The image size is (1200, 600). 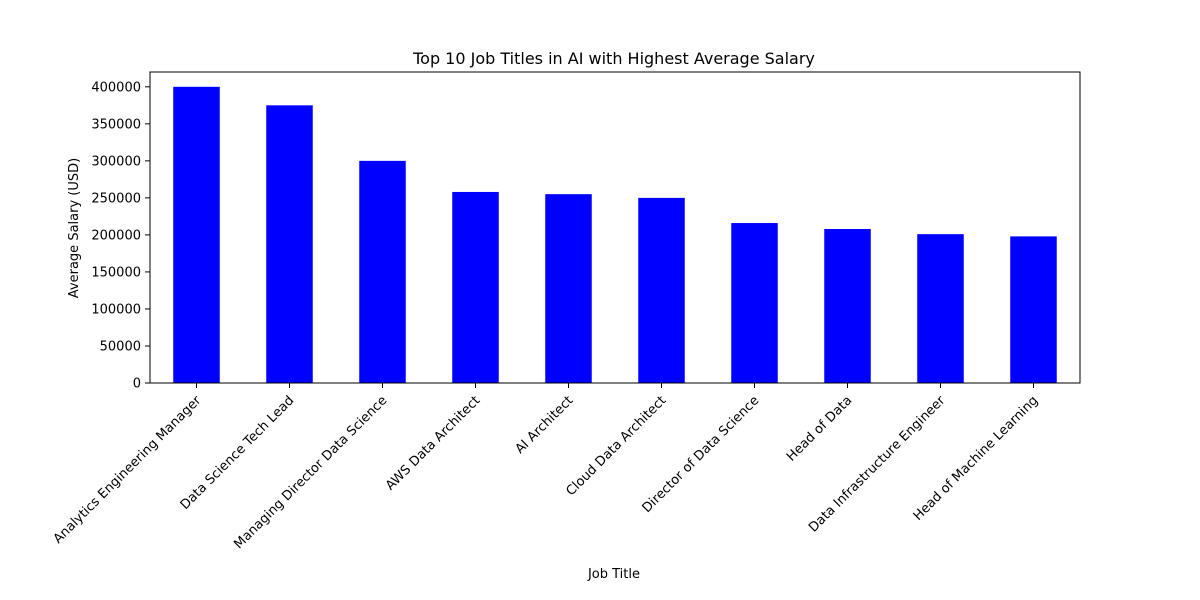 I want to click on y-tick-label-3: 150000, so click(x=116, y=272).